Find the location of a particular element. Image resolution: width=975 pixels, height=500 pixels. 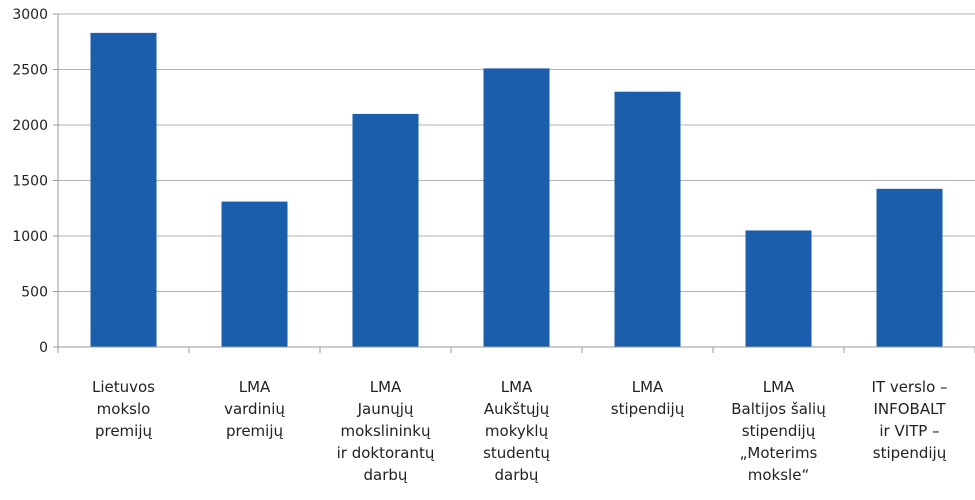

category-label-line: moksle“ is located at coordinates (778, 475).